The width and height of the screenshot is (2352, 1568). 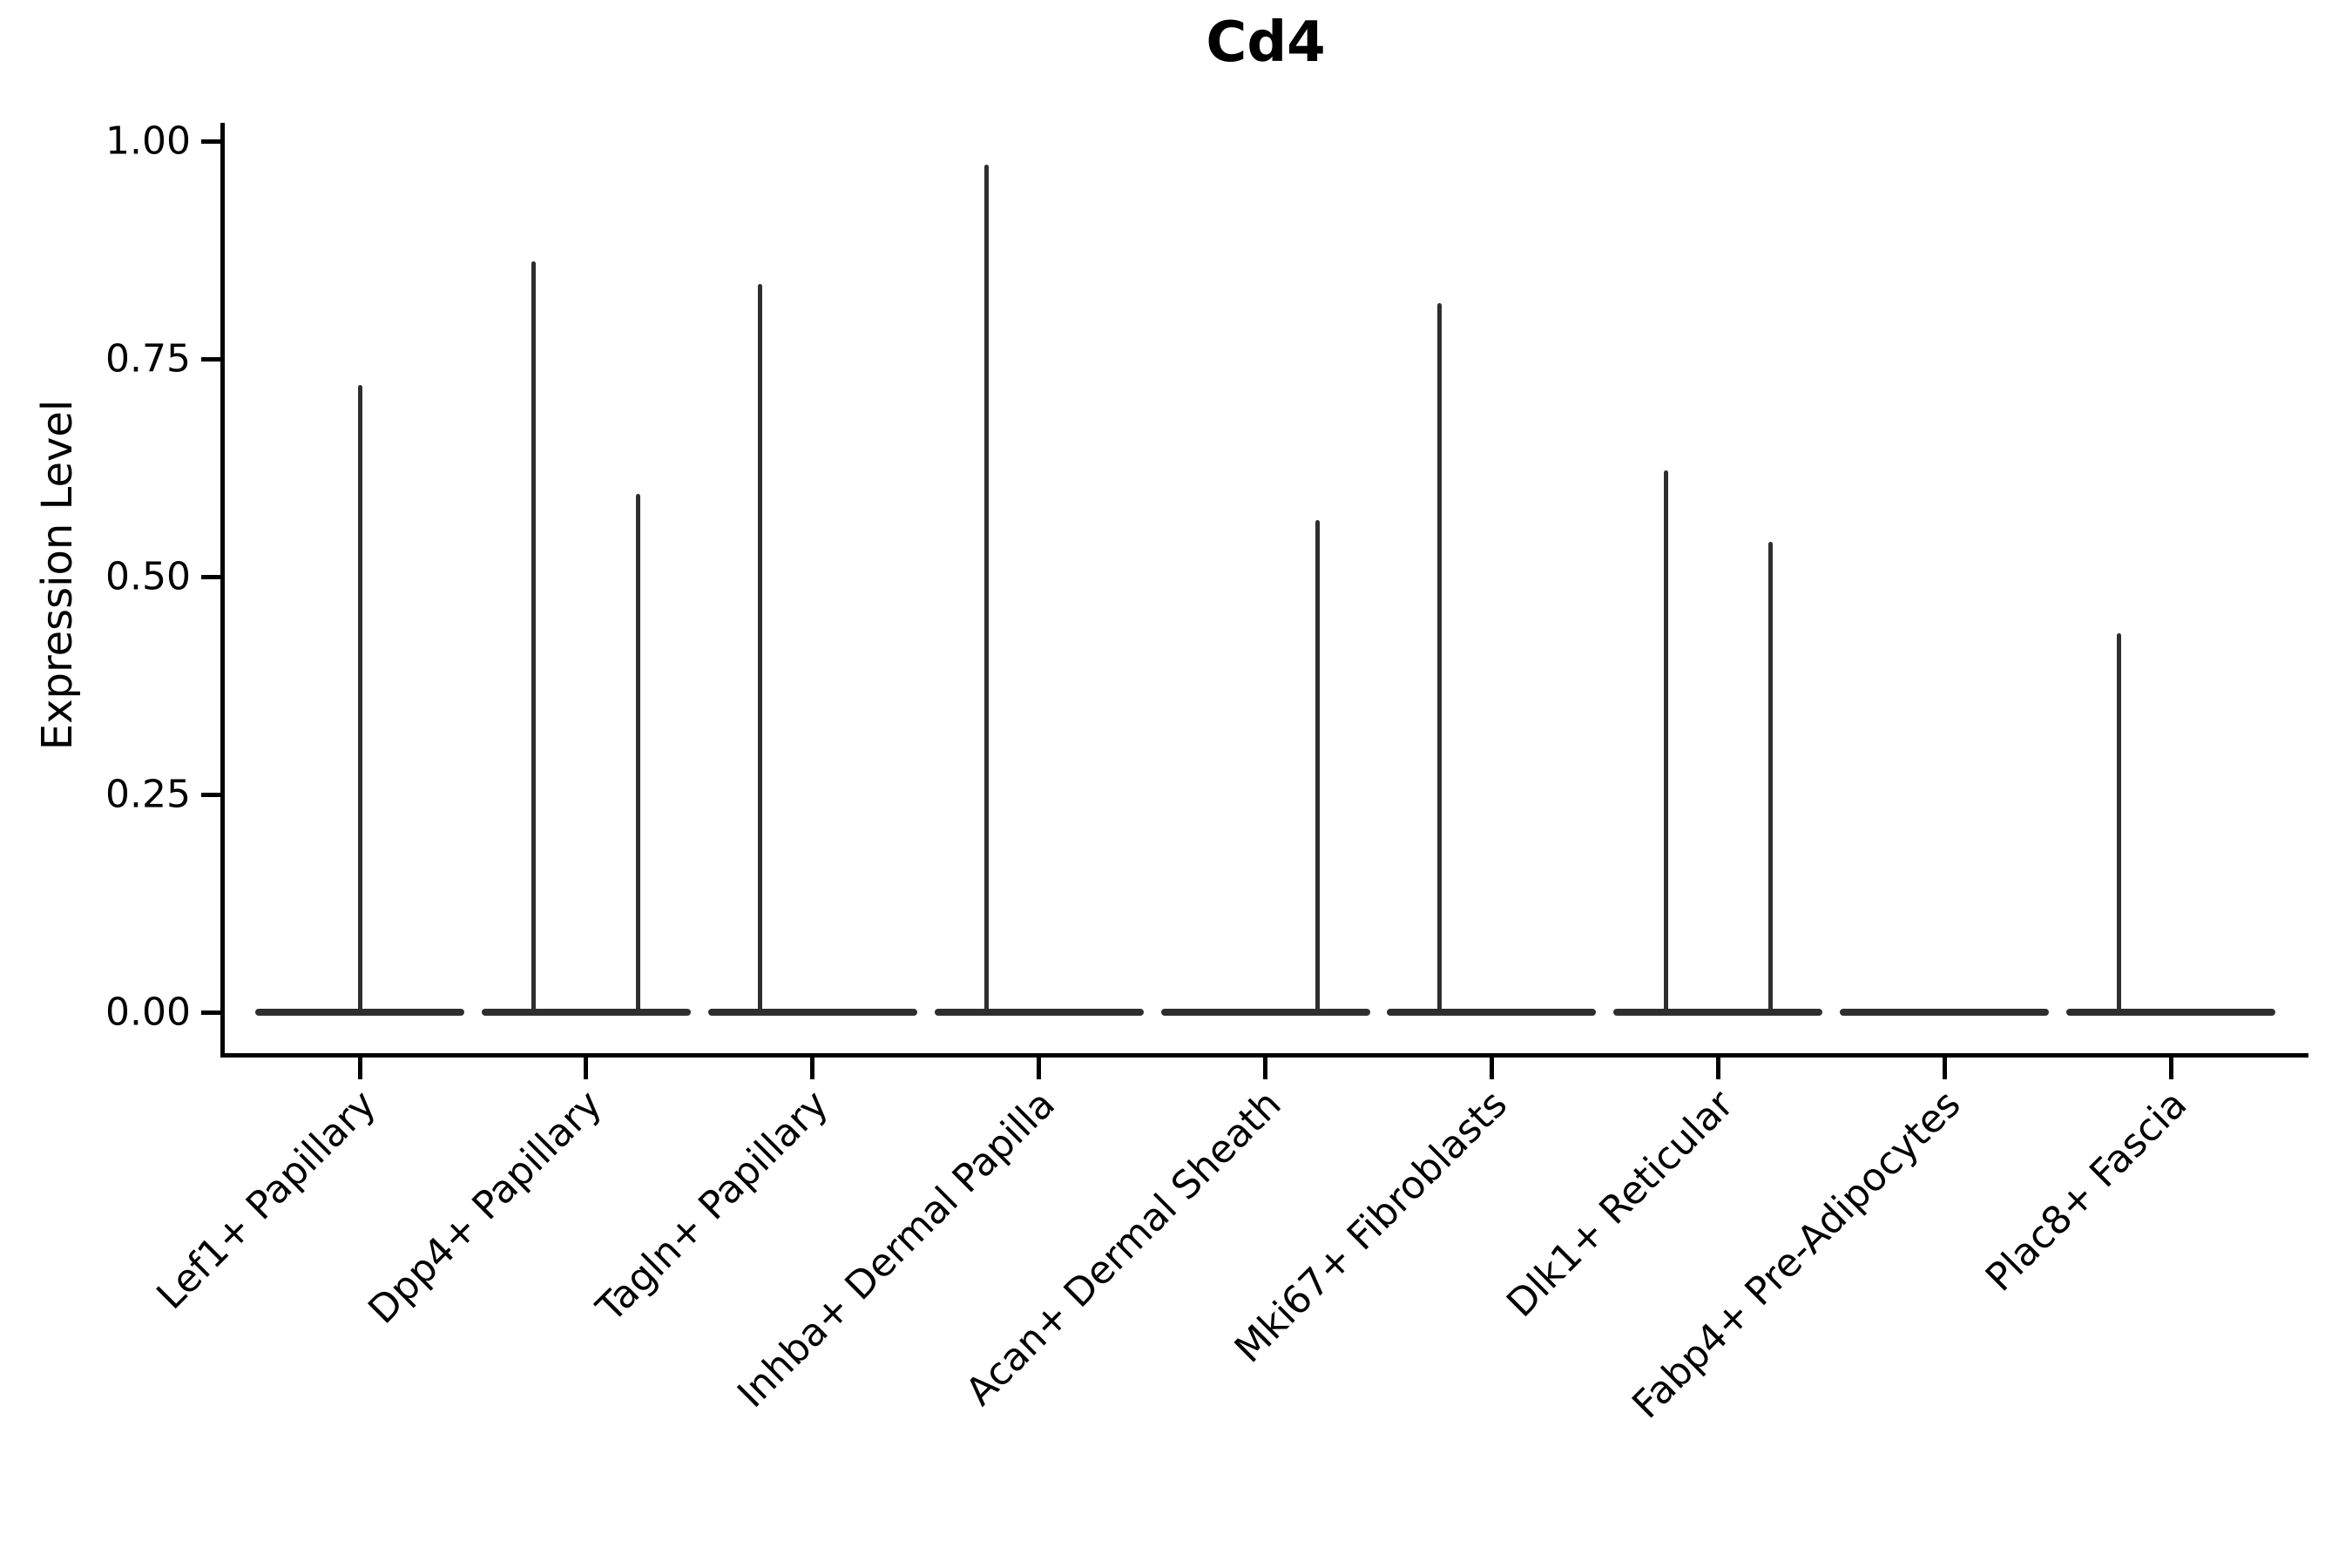 What do you see at coordinates (148, 795) in the screenshot?
I see `y-tick-label: 0.25` at bounding box center [148, 795].